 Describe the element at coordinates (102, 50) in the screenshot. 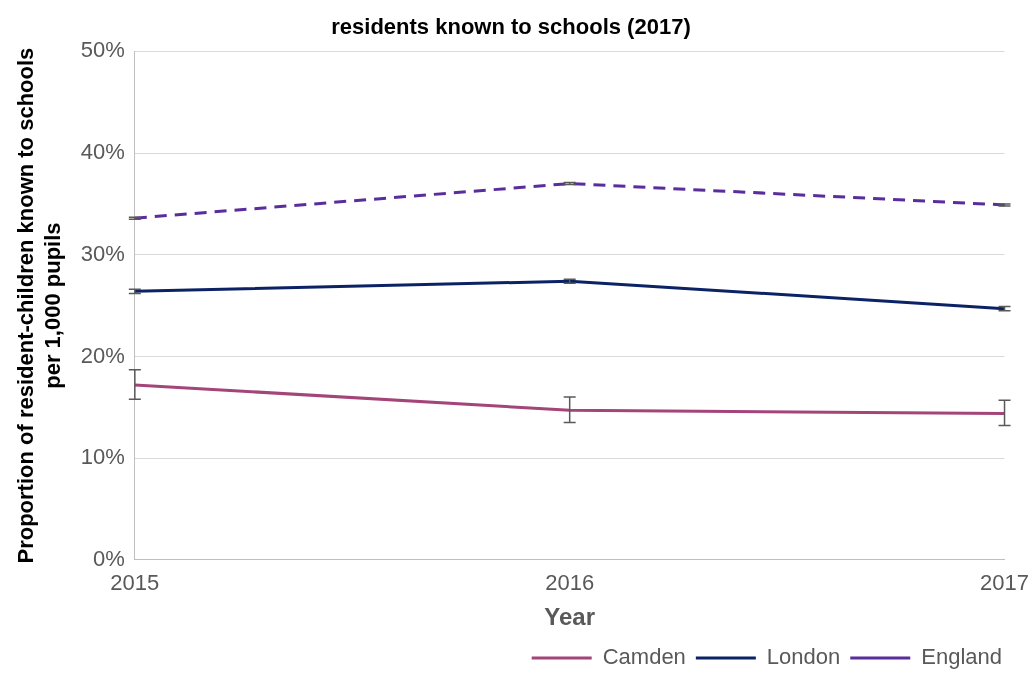

I see `y-tick-label: 50%` at that location.